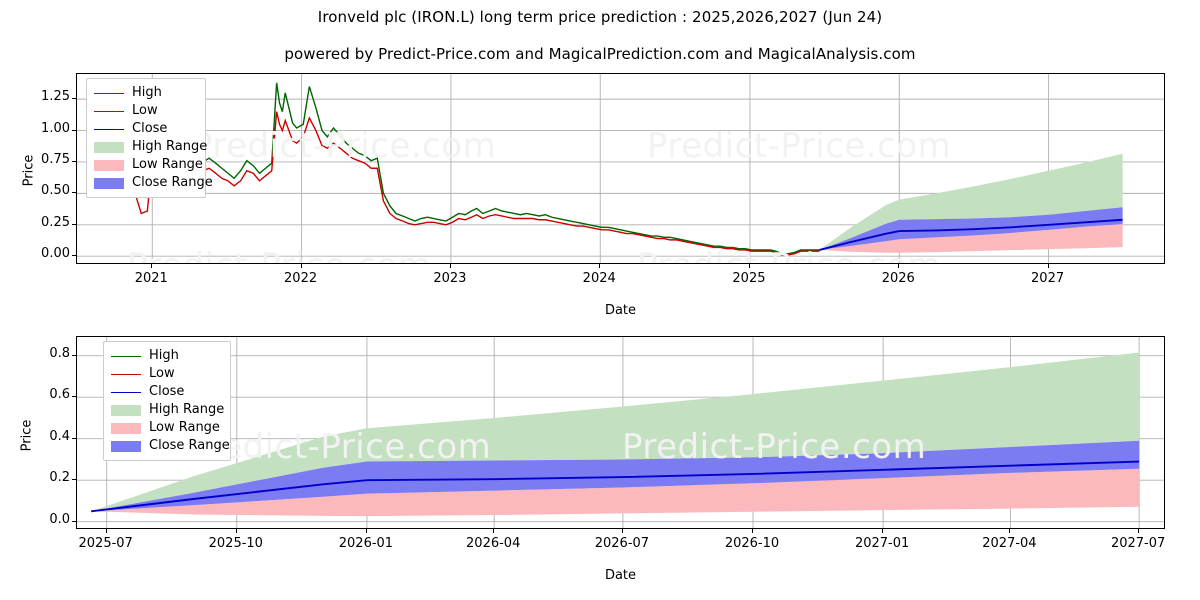 This screenshot has height=600, width=1200. I want to click on x-axis-tick-label: 2024, so click(599, 278).